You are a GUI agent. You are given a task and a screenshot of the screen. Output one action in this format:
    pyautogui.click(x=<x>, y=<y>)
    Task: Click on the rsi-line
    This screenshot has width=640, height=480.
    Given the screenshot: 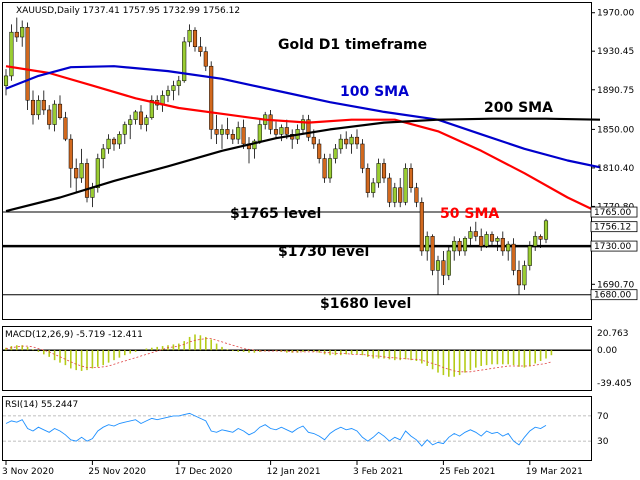 What is the action you would take?
    pyautogui.click(x=276, y=429)
    